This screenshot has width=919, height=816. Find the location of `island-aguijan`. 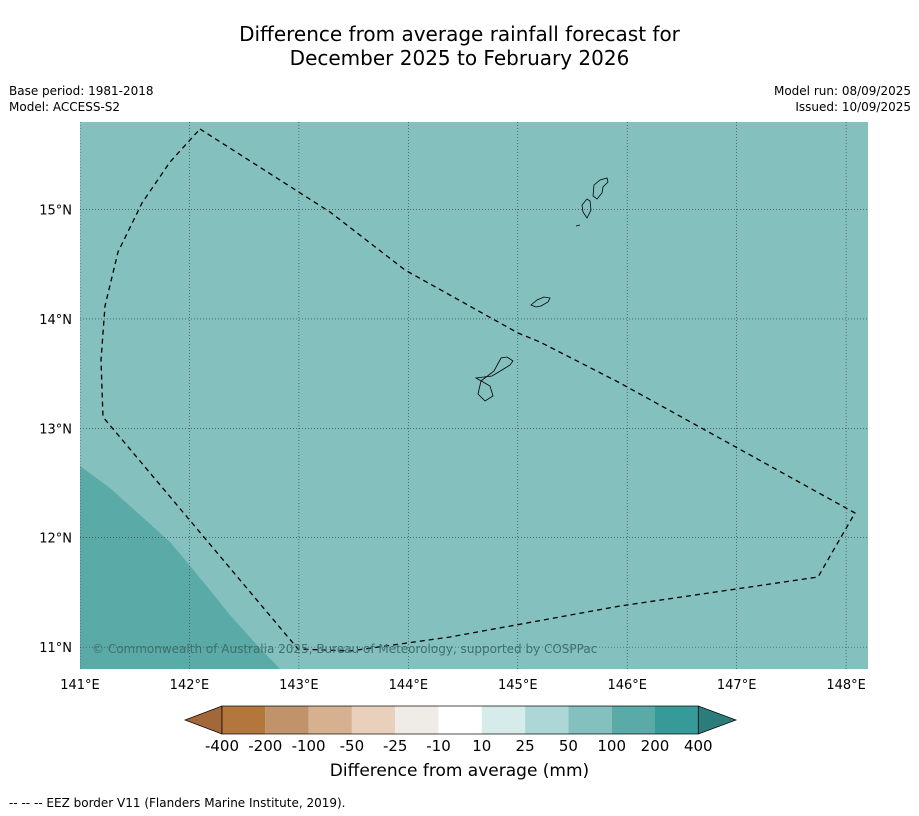

island-aguijan is located at coordinates (578, 225).